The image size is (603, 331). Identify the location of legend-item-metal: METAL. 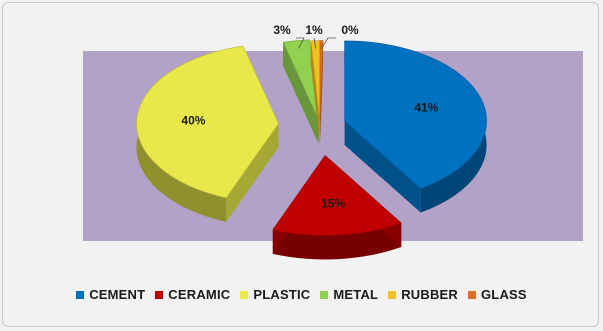
(349, 294).